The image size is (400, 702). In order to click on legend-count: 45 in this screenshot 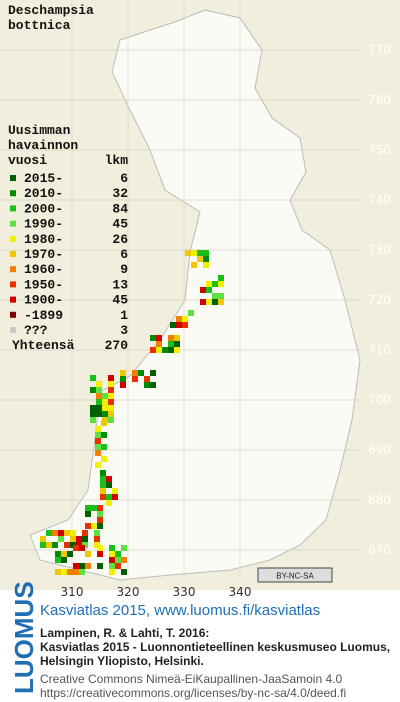, I will do `click(120, 224)`.